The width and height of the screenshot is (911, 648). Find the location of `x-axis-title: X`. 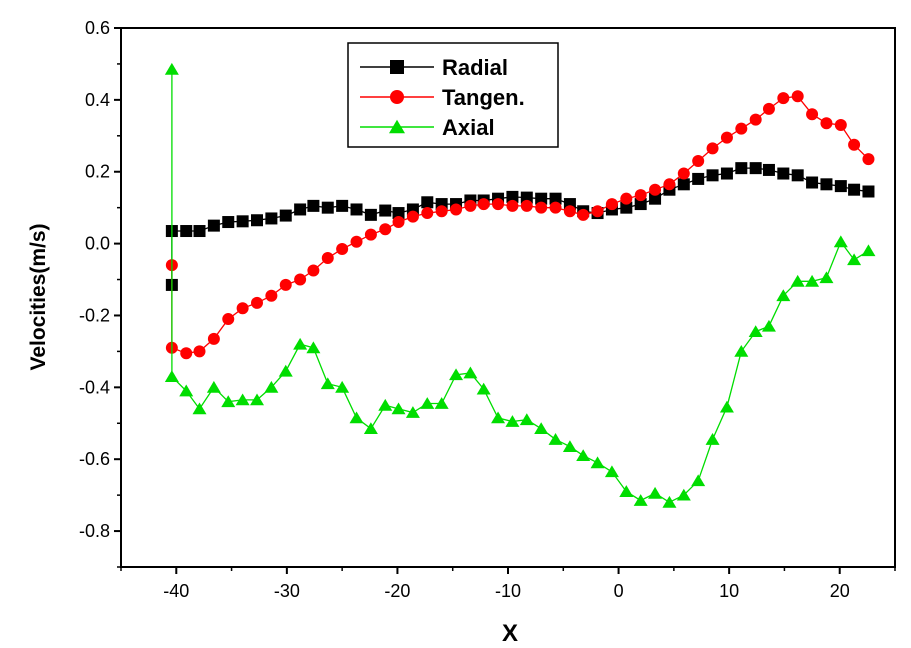

x-axis-title: X is located at coordinates (510, 633).